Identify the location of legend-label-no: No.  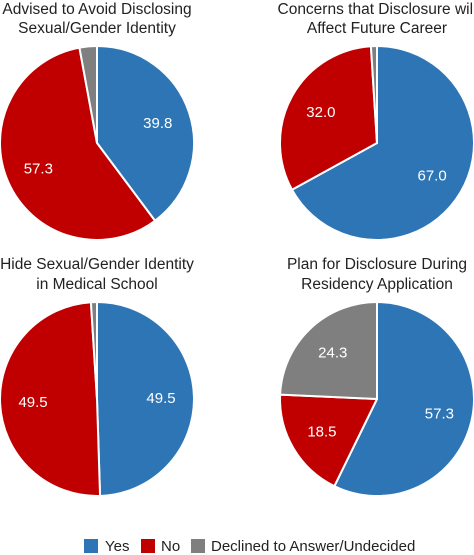
(170, 546).